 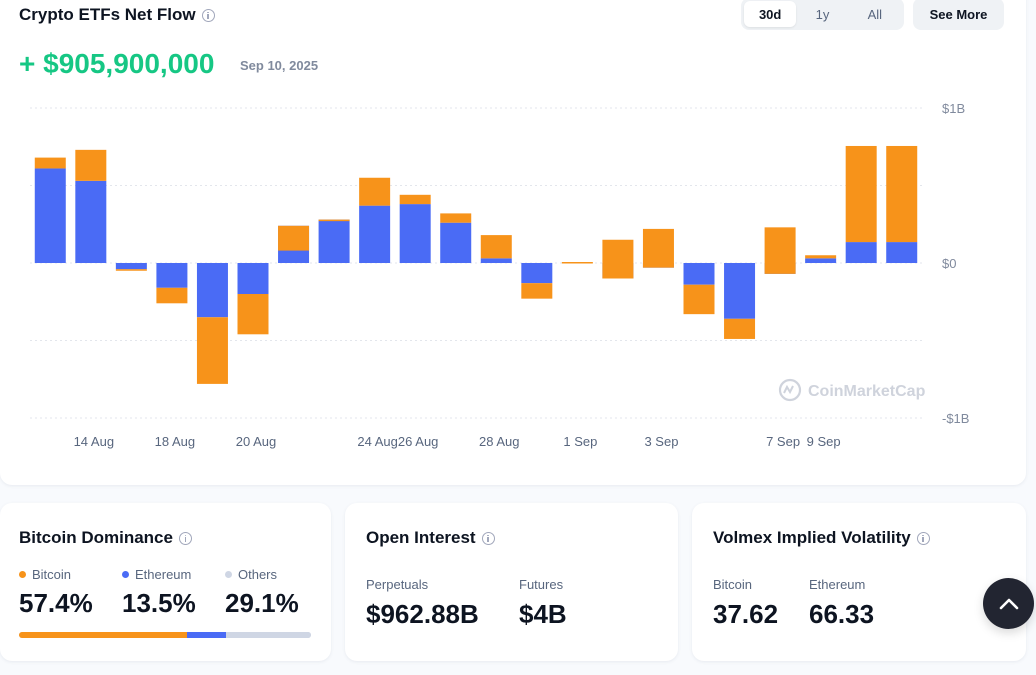 I want to click on volatility-title-text: Volmex Implied Volatility, so click(x=812, y=537).